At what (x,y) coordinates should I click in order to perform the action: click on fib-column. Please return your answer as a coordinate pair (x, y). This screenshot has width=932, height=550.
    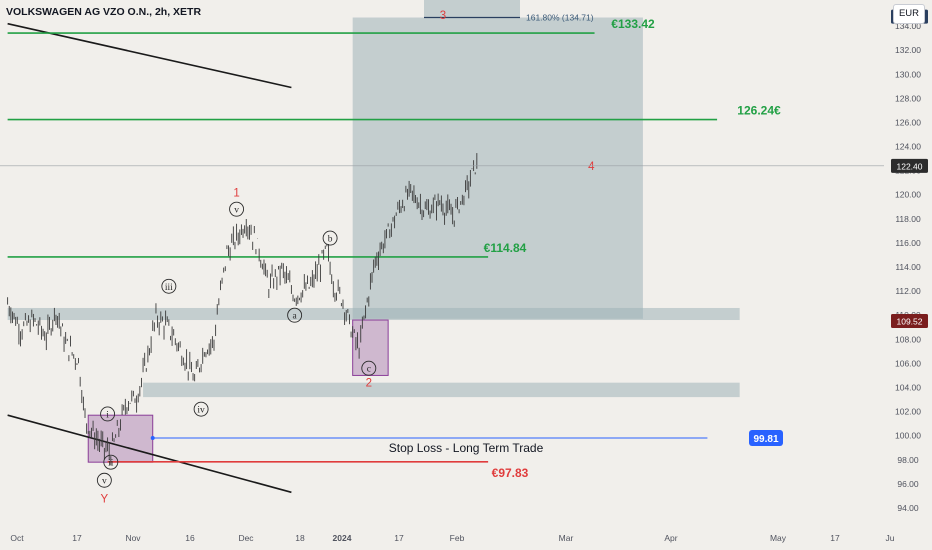
    Looking at the image, I should click on (472, 9).